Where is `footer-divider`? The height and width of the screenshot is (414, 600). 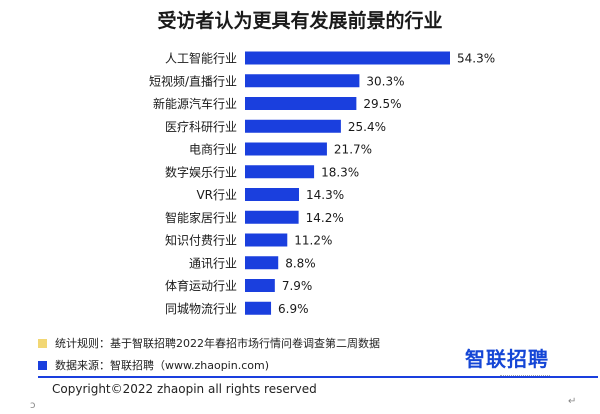 footer-divider is located at coordinates (318, 377).